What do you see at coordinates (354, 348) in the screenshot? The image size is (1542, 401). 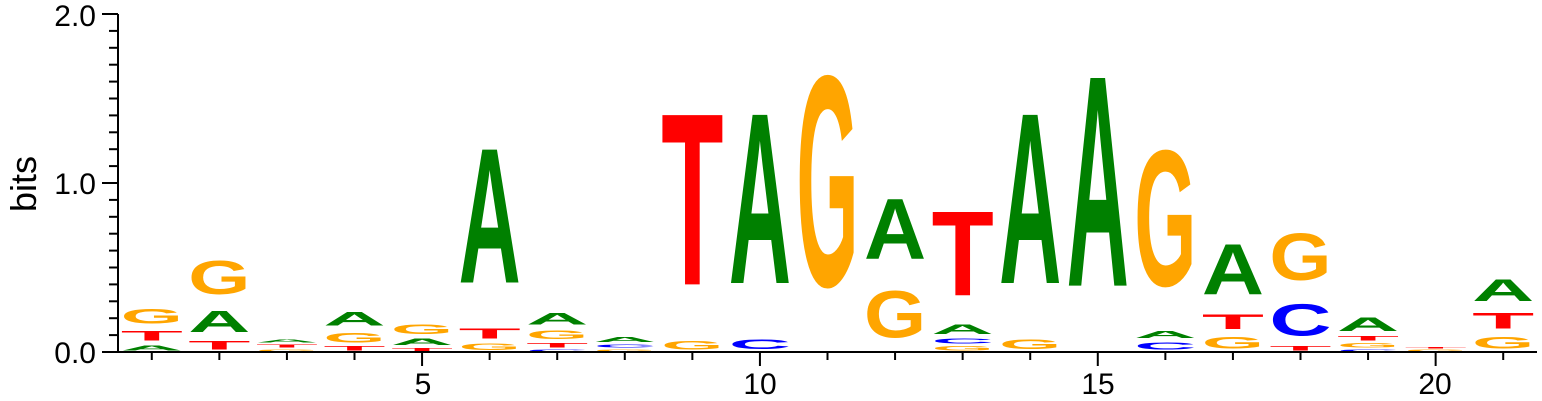 I see `glyph-pos4-T: T` at bounding box center [354, 348].